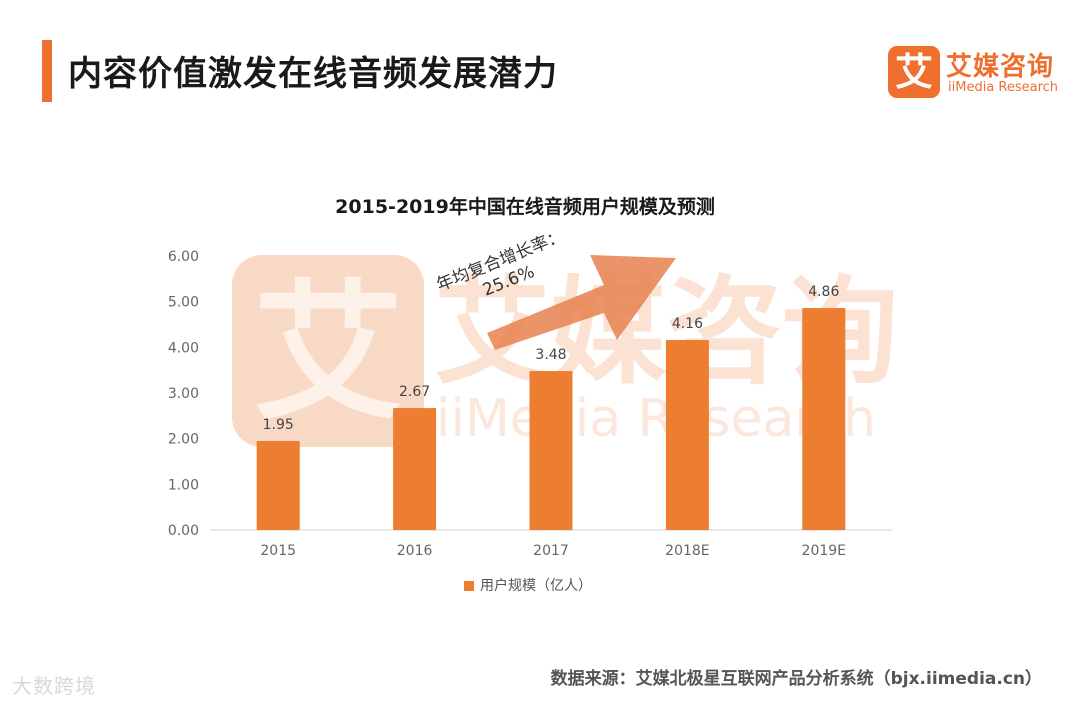 The width and height of the screenshot is (1080, 703). What do you see at coordinates (278, 551) in the screenshot?
I see `x-tick-label: 2015` at bounding box center [278, 551].